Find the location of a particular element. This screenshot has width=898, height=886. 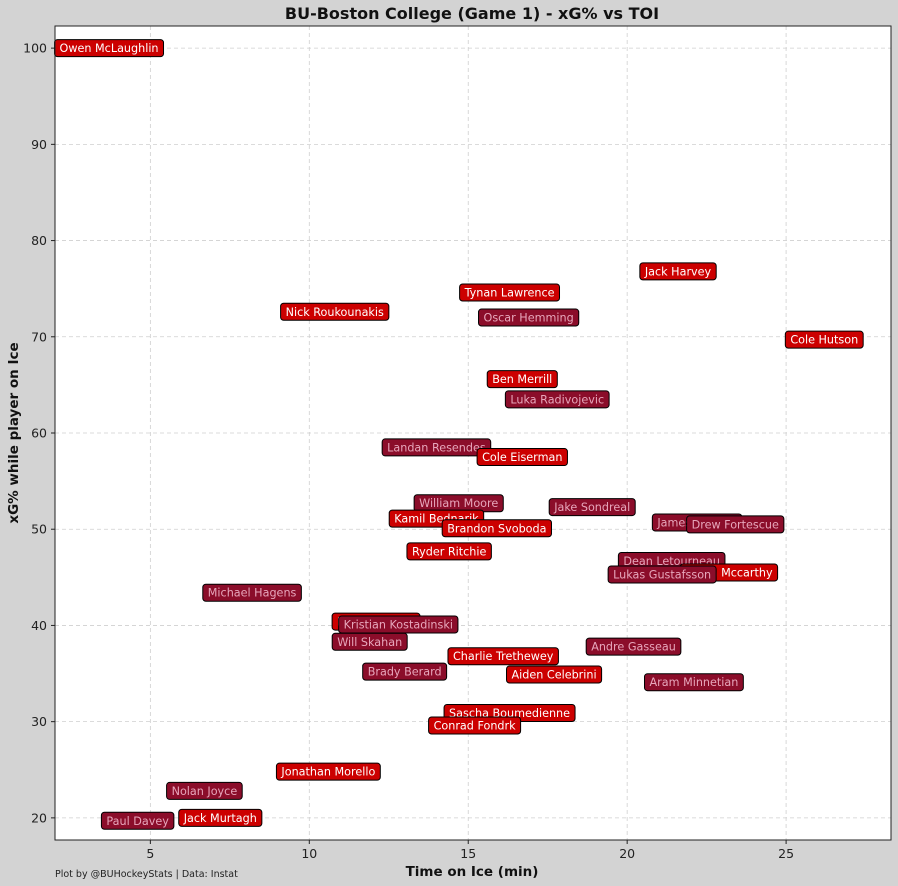

player-name-label: Oscar Hemming is located at coordinates (529, 318).